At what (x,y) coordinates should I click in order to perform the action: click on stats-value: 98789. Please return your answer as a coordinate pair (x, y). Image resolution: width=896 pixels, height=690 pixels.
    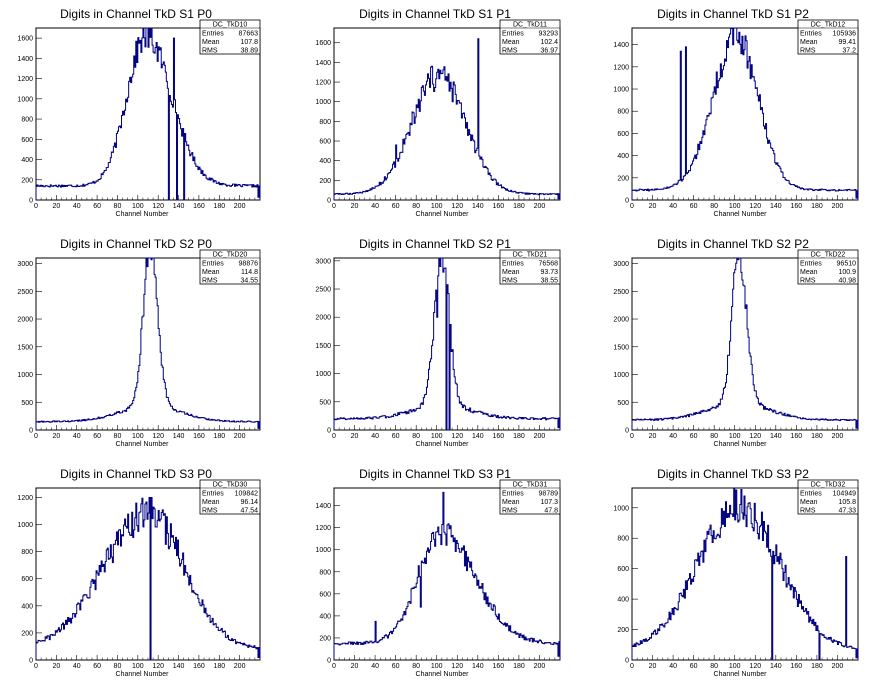
    Looking at the image, I should click on (549, 494).